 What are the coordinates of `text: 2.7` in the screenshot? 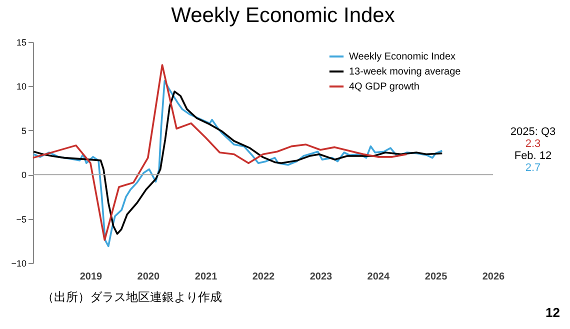 It's located at (533, 168).